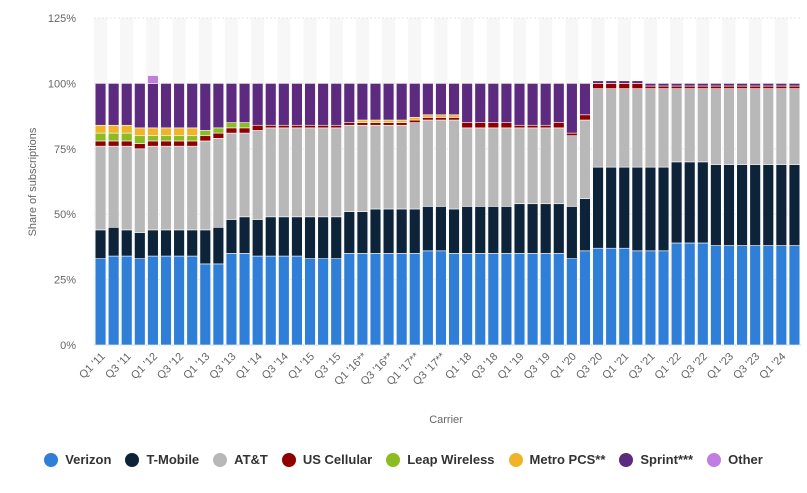 This screenshot has height=493, width=807. I want to click on legend-item: T-Mobile, so click(162, 459).